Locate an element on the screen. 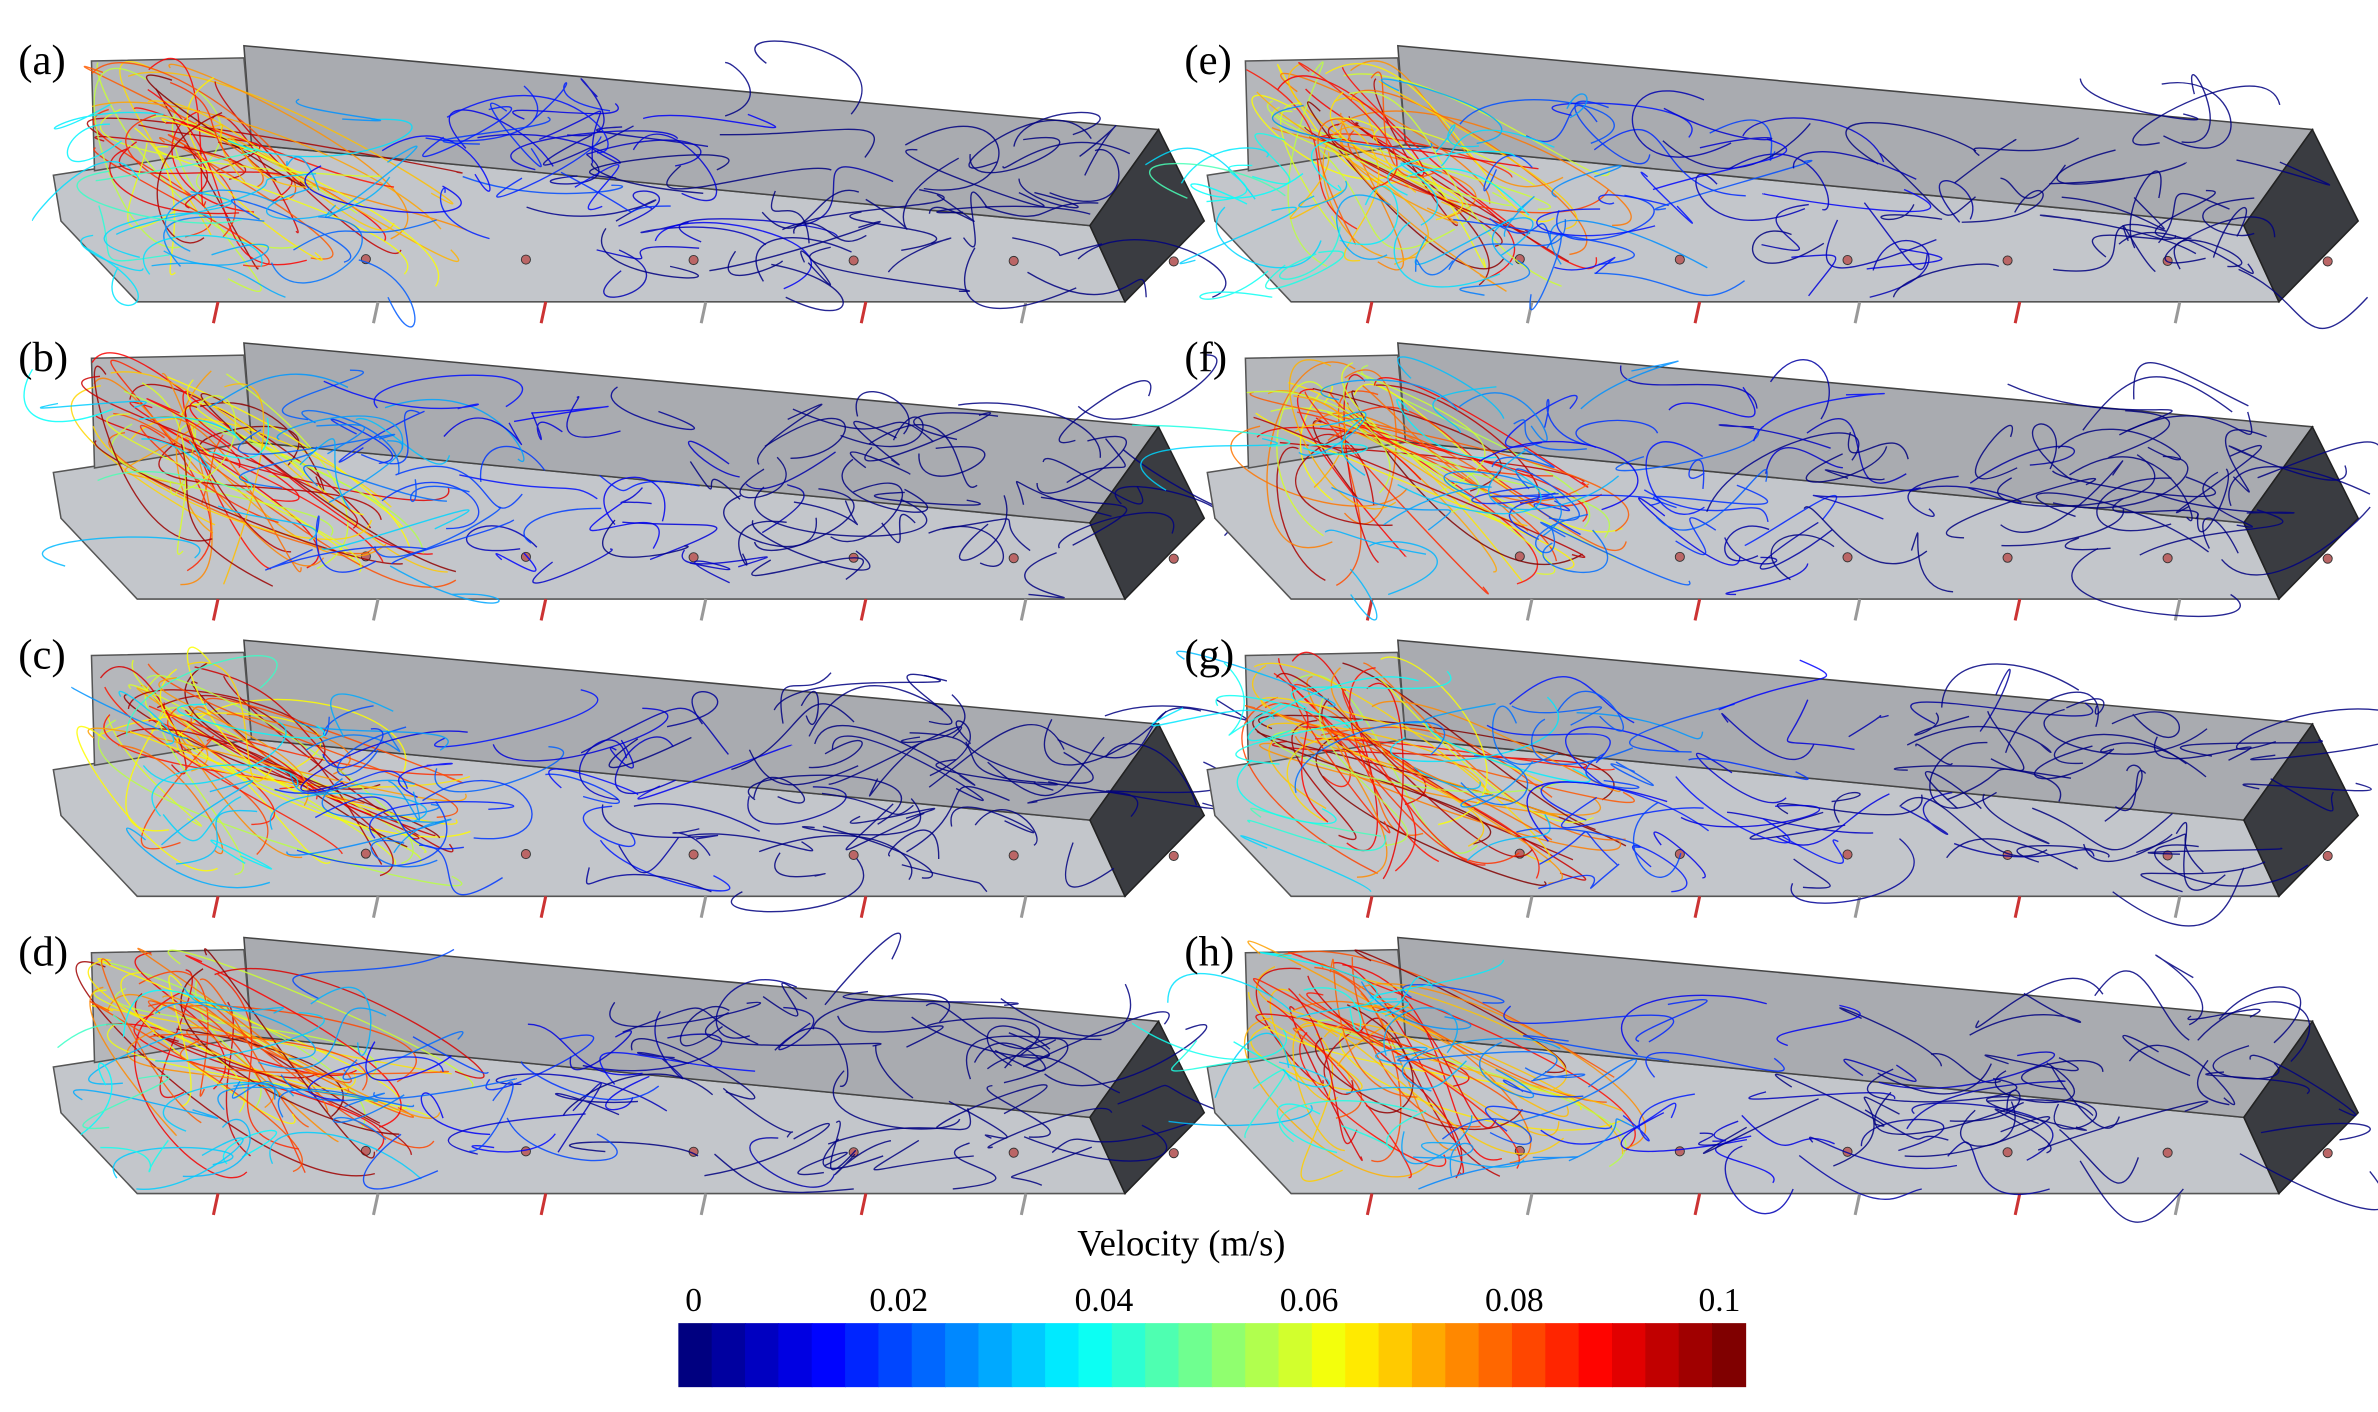 This screenshot has height=1412, width=2378. colorbar-band is located at coordinates (1362, 1355).